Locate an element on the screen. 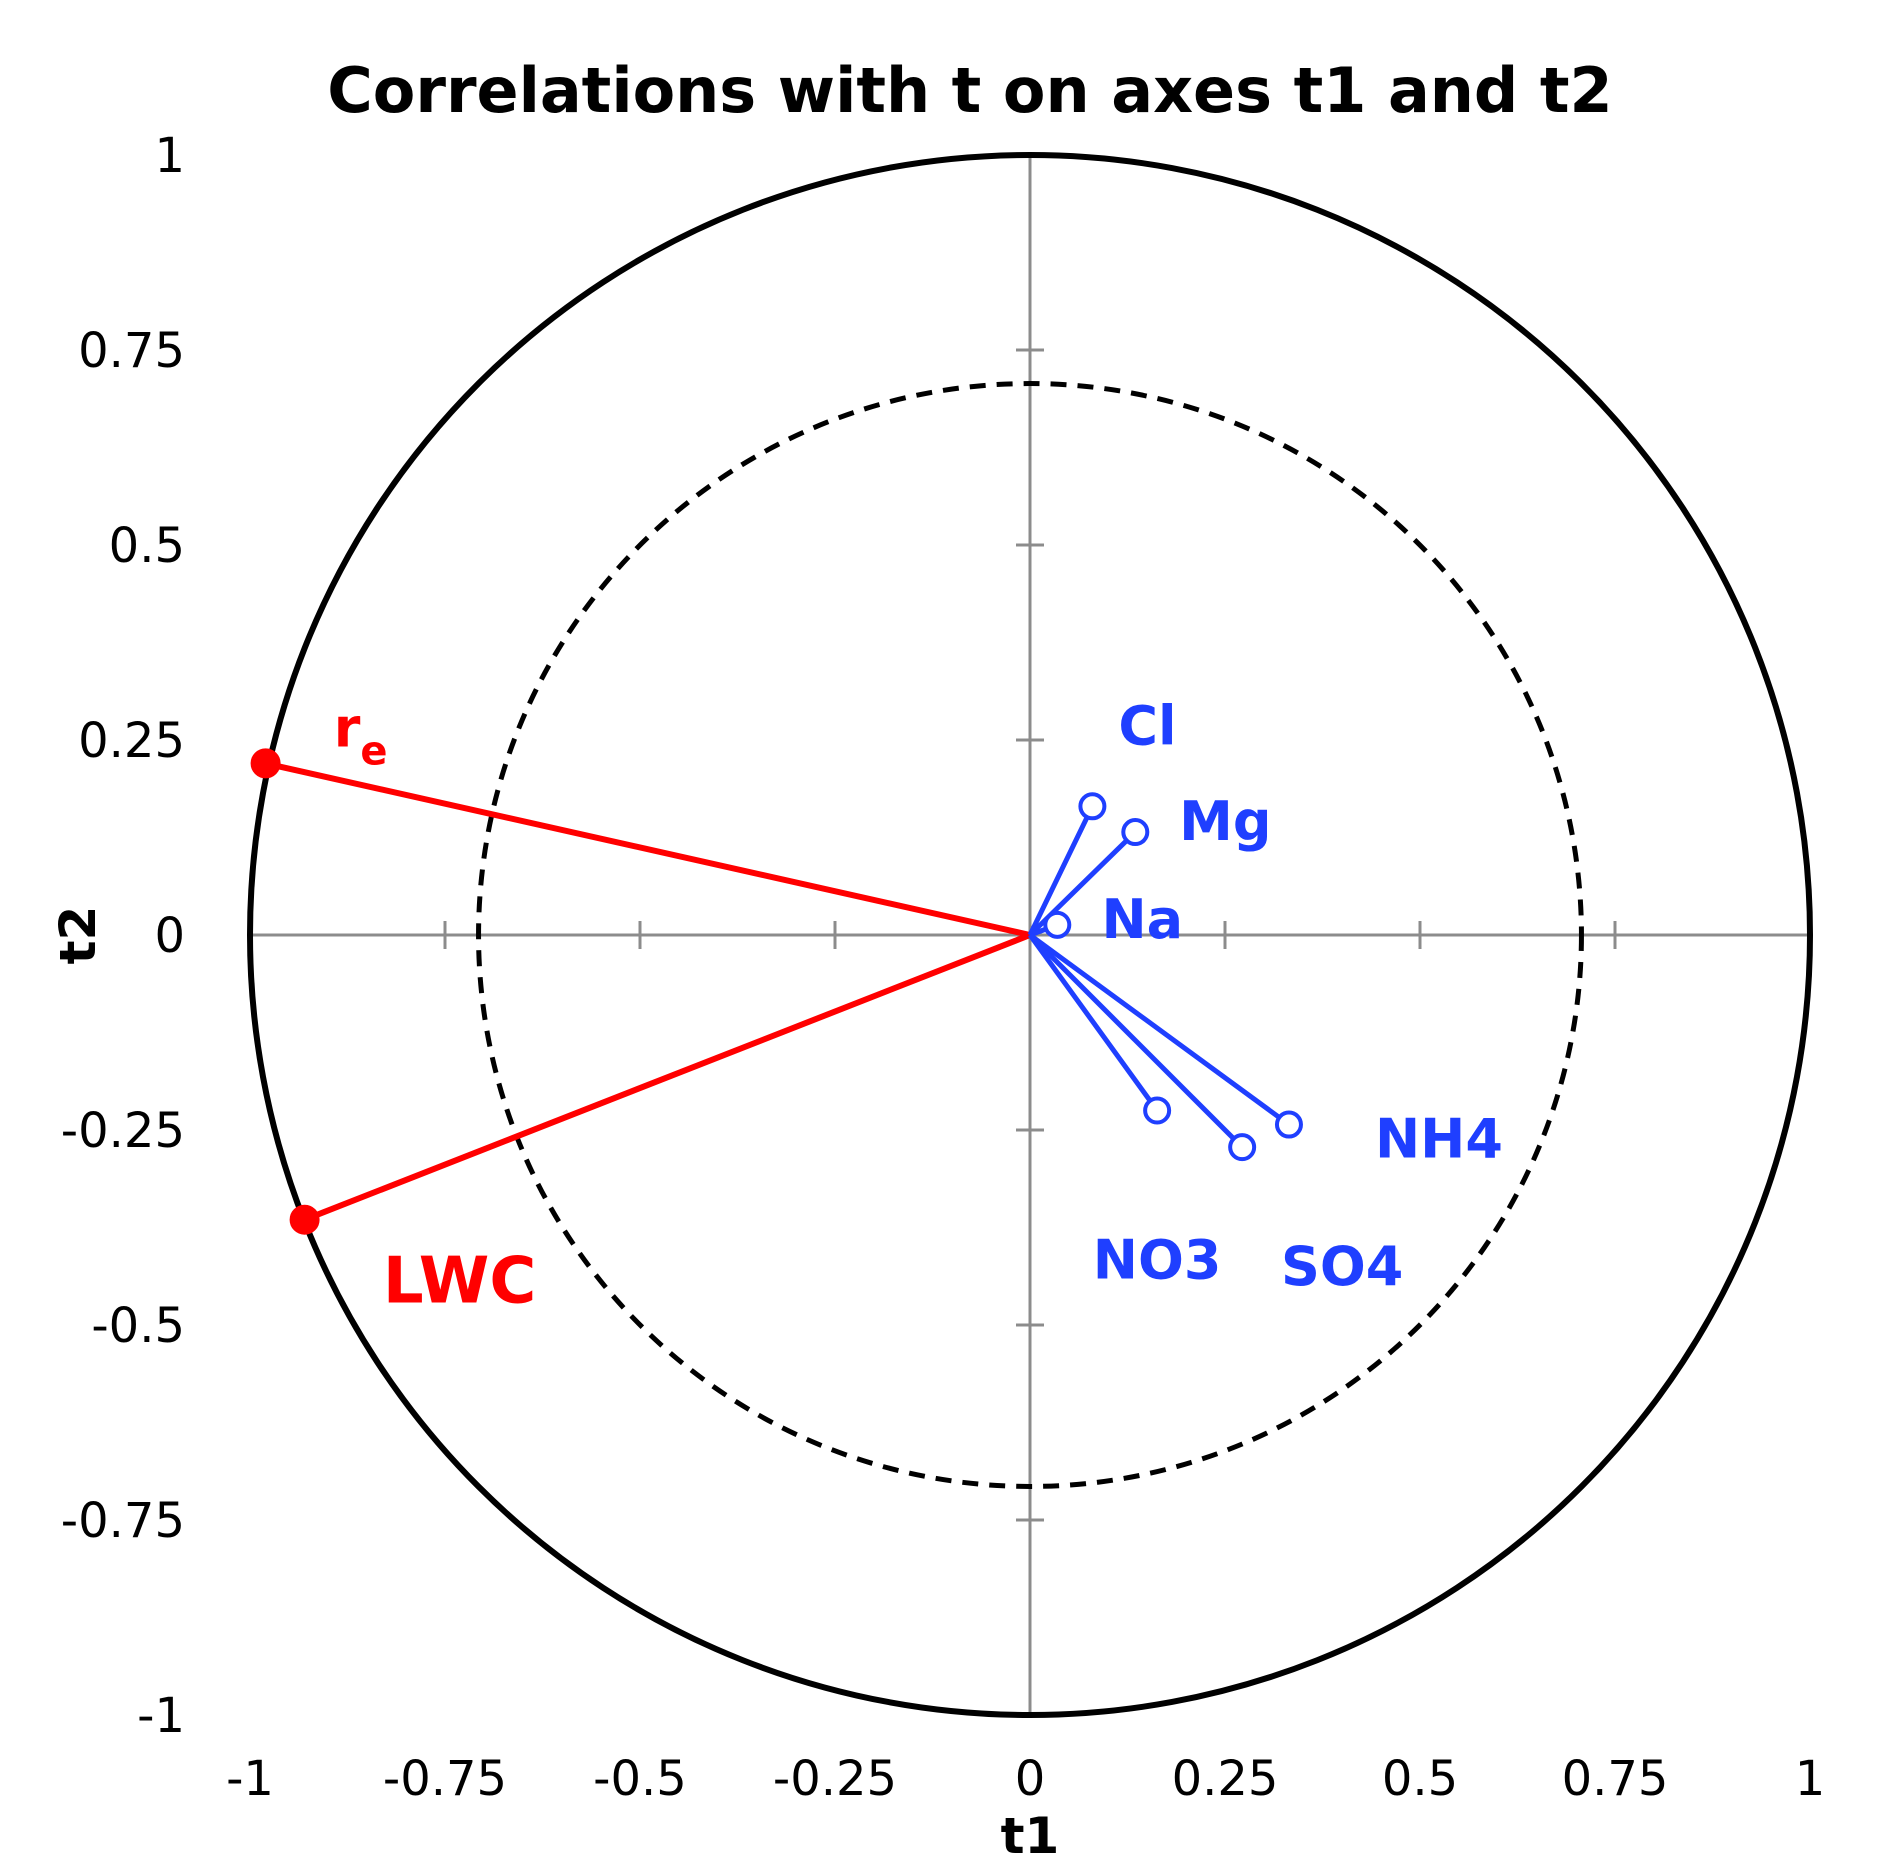 The height and width of the screenshot is (1870, 1904). point-na is located at coordinates (1057, 924).